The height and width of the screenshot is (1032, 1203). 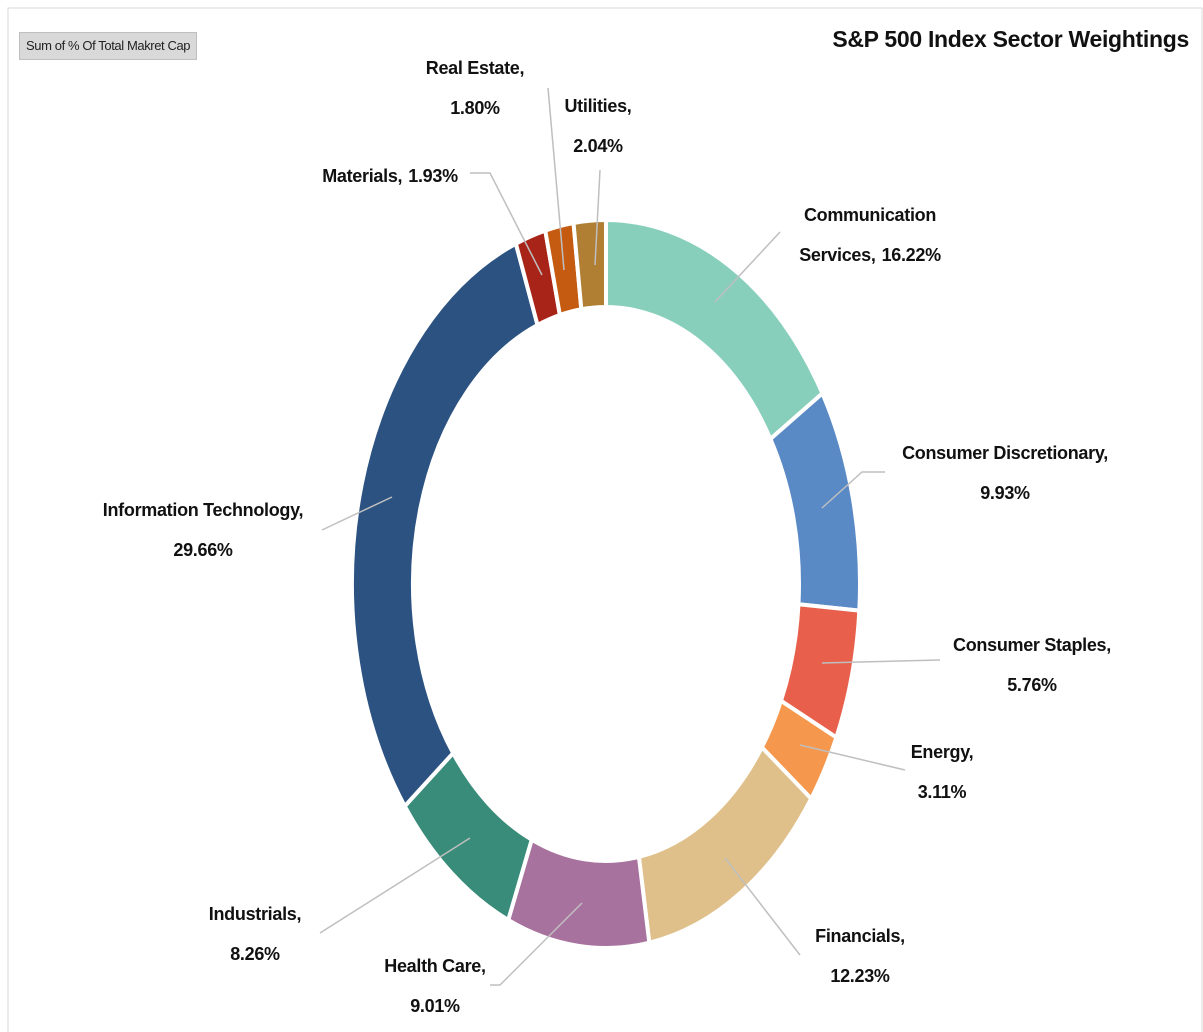 What do you see at coordinates (203, 510) in the screenshot?
I see `category-label: Information Technology,` at bounding box center [203, 510].